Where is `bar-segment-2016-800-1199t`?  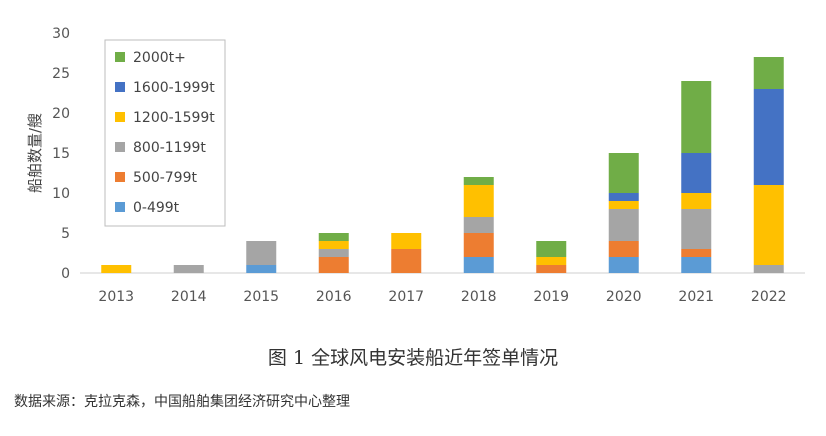
bar-segment-2016-800-1199t is located at coordinates (333, 253).